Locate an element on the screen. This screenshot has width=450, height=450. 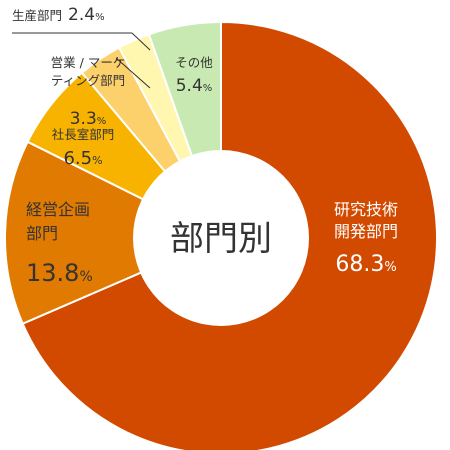
leader-line-sales is located at coordinates (133, 73).